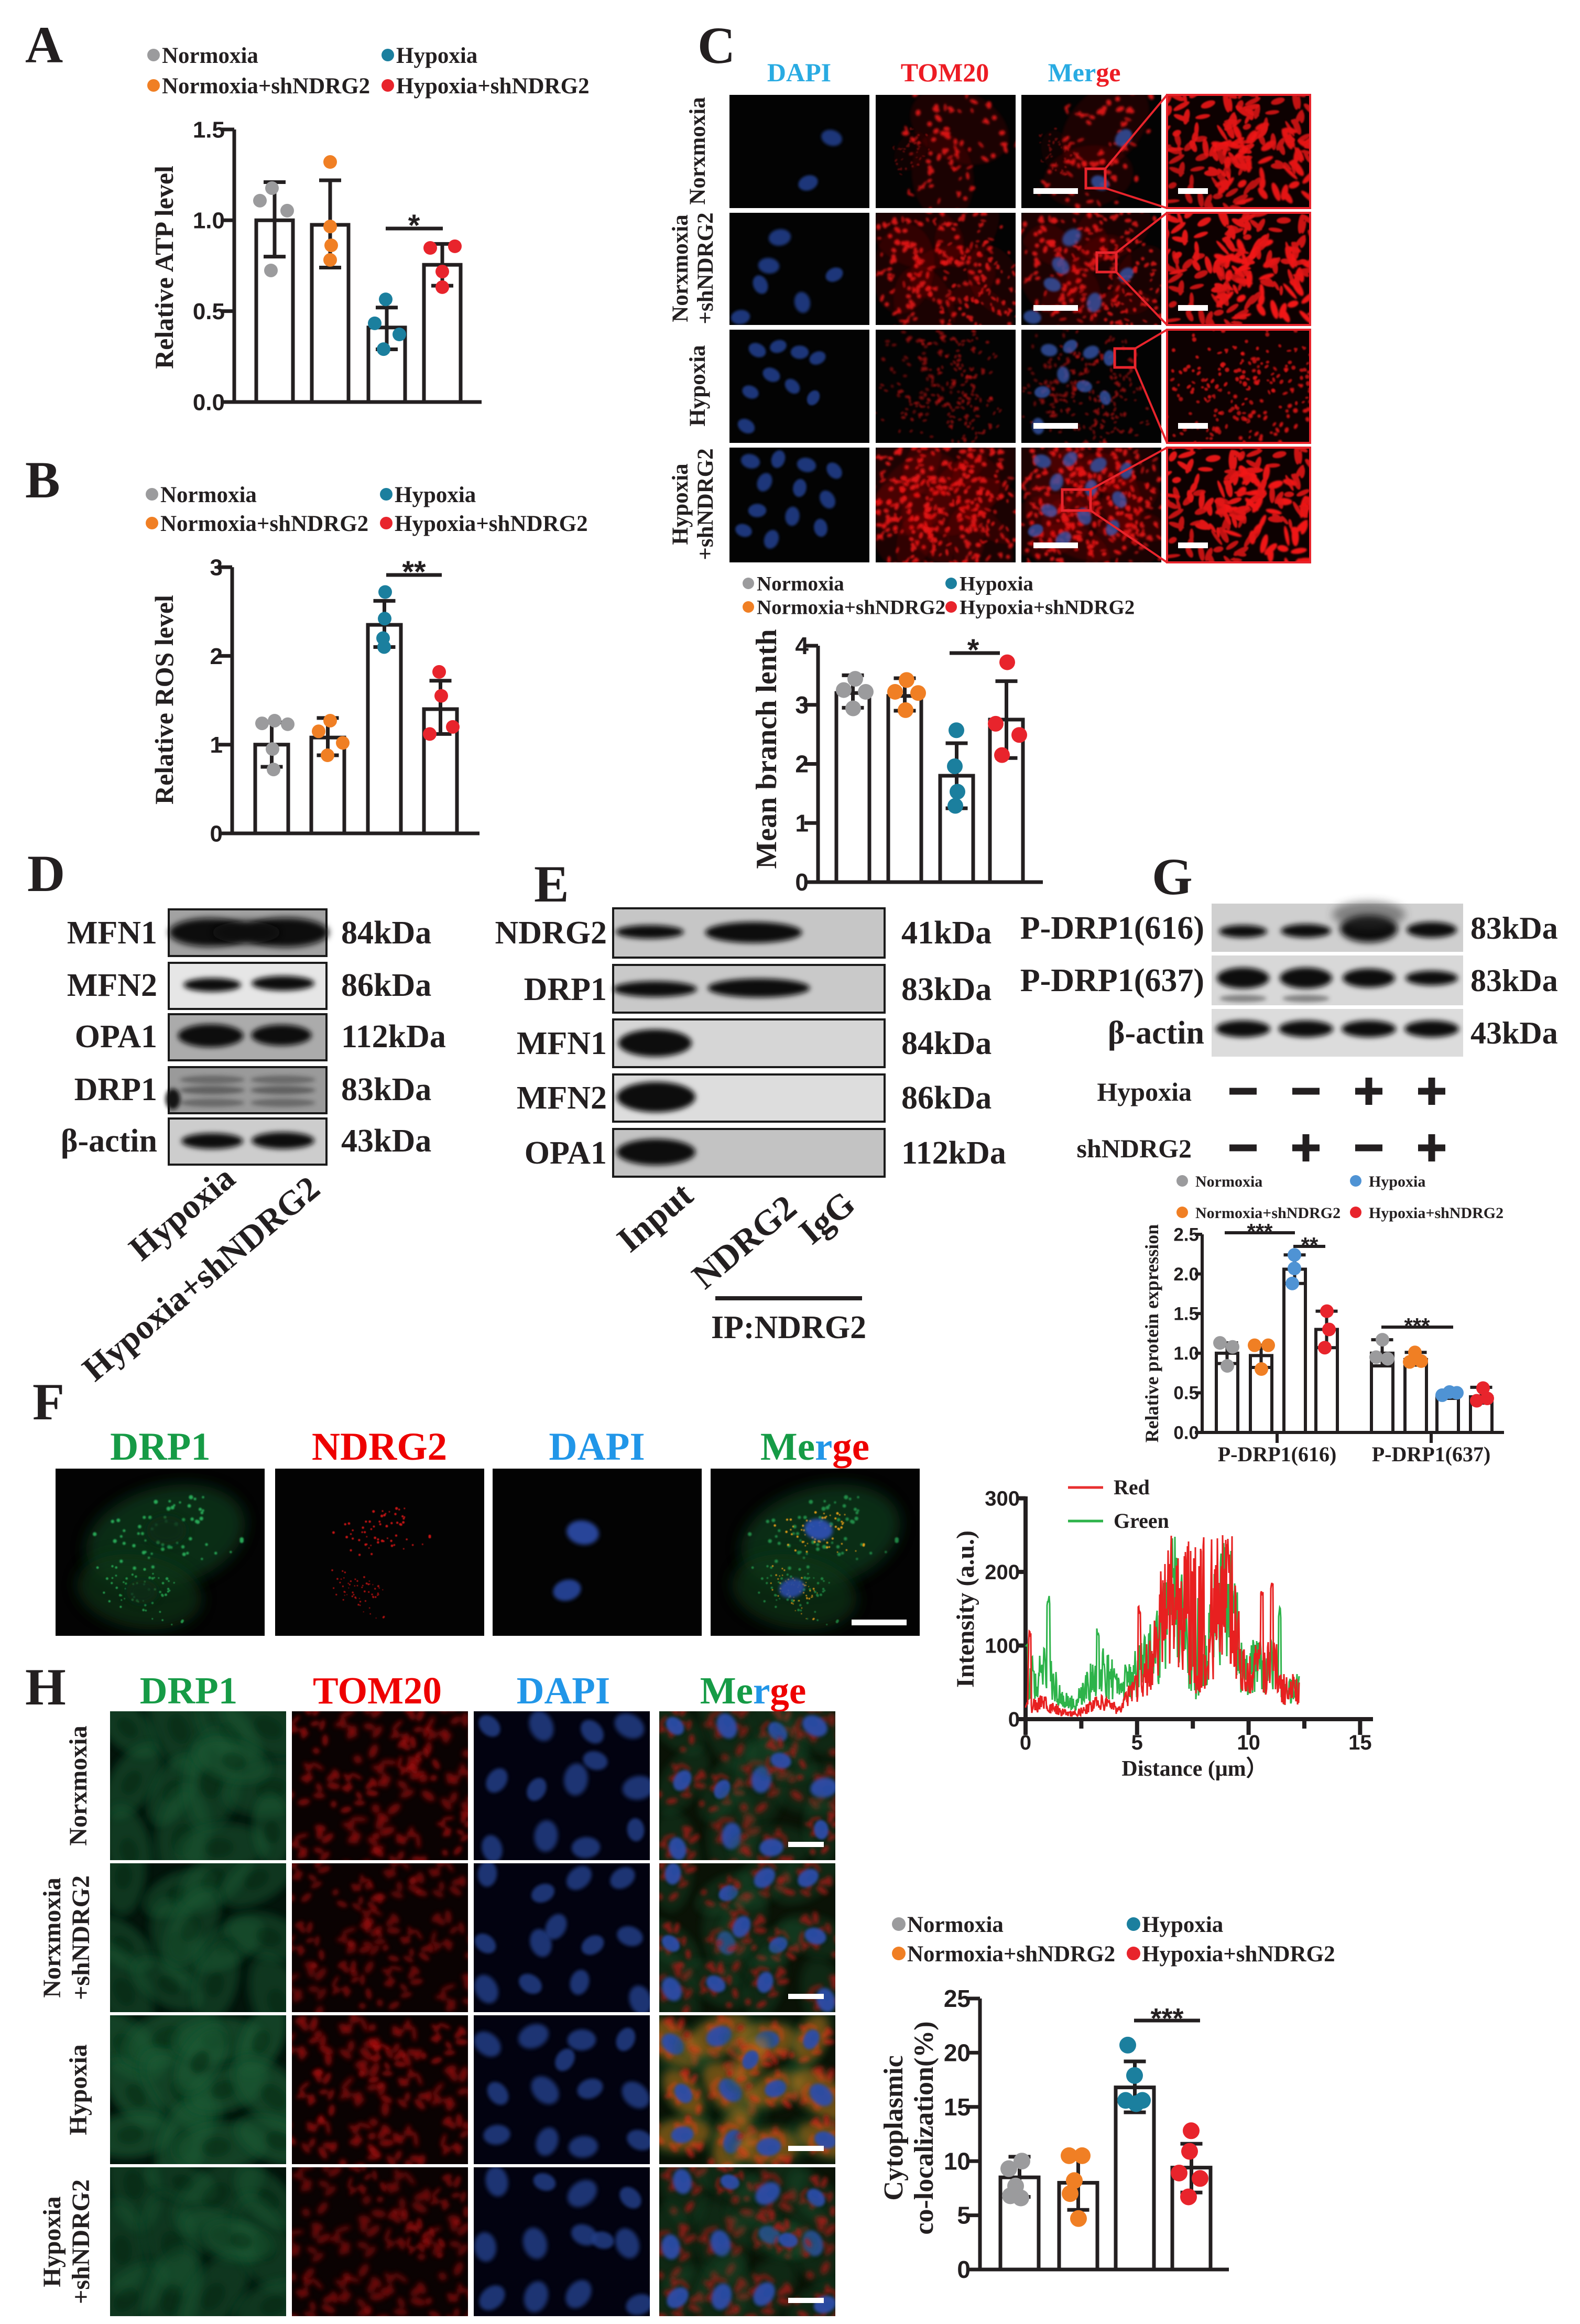 The height and width of the screenshot is (2324, 1580). I want to click on svg-text: 1, so click(802, 823).